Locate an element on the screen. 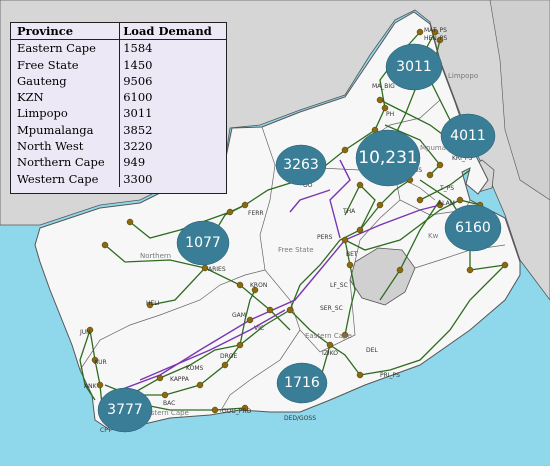 This screenshot has width=550, height=466. legend-province: Western Cape is located at coordinates (58, 178).